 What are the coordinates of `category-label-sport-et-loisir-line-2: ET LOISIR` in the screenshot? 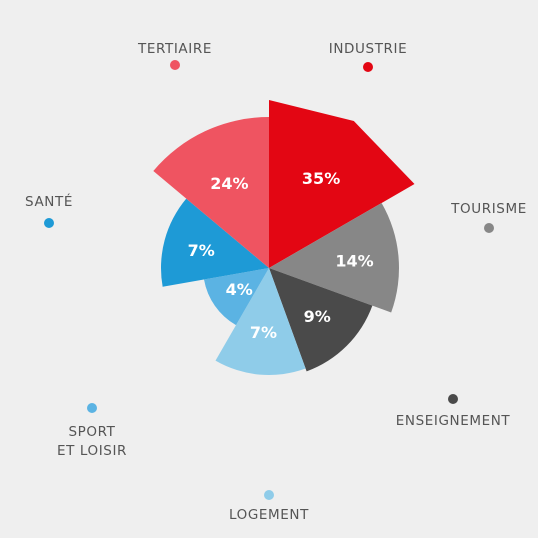 It's located at (92, 451).